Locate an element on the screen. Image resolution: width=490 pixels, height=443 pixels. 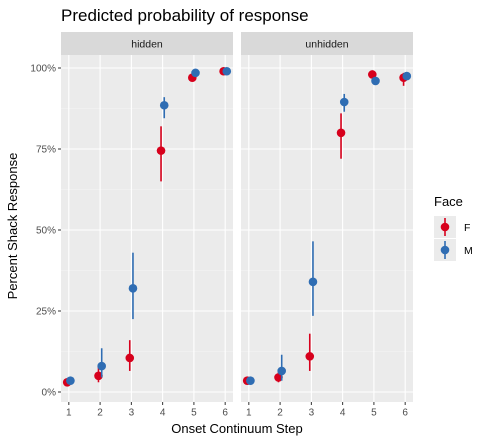
legend-item-M: M is located at coordinates (453, 250).